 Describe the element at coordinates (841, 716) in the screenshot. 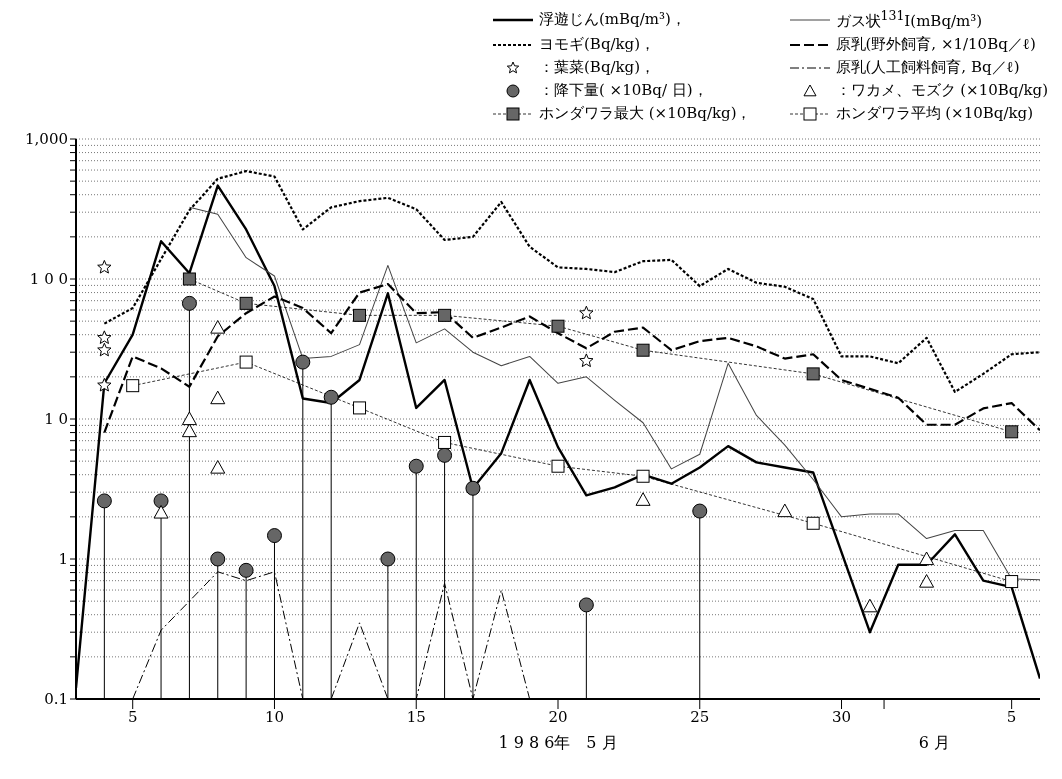

I see `x-tick-label: 30` at that location.